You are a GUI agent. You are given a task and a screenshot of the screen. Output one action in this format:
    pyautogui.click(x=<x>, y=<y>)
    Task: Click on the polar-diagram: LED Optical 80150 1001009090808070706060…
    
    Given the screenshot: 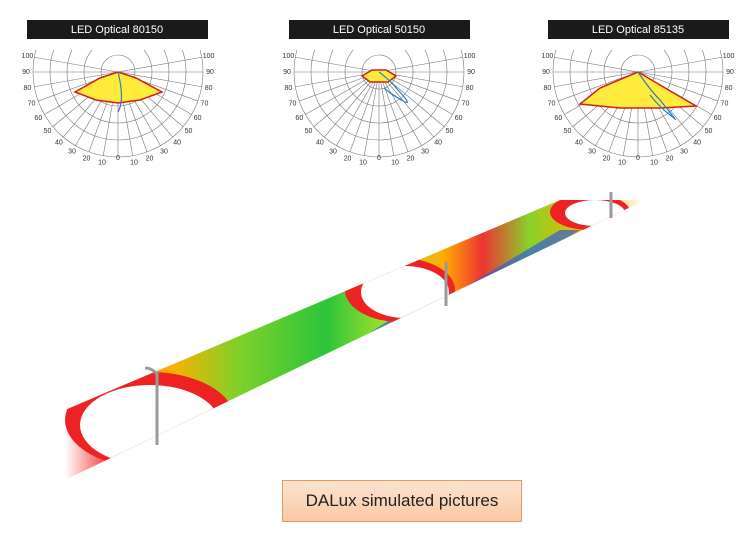 What is the action you would take?
    pyautogui.click(x=118, y=93)
    